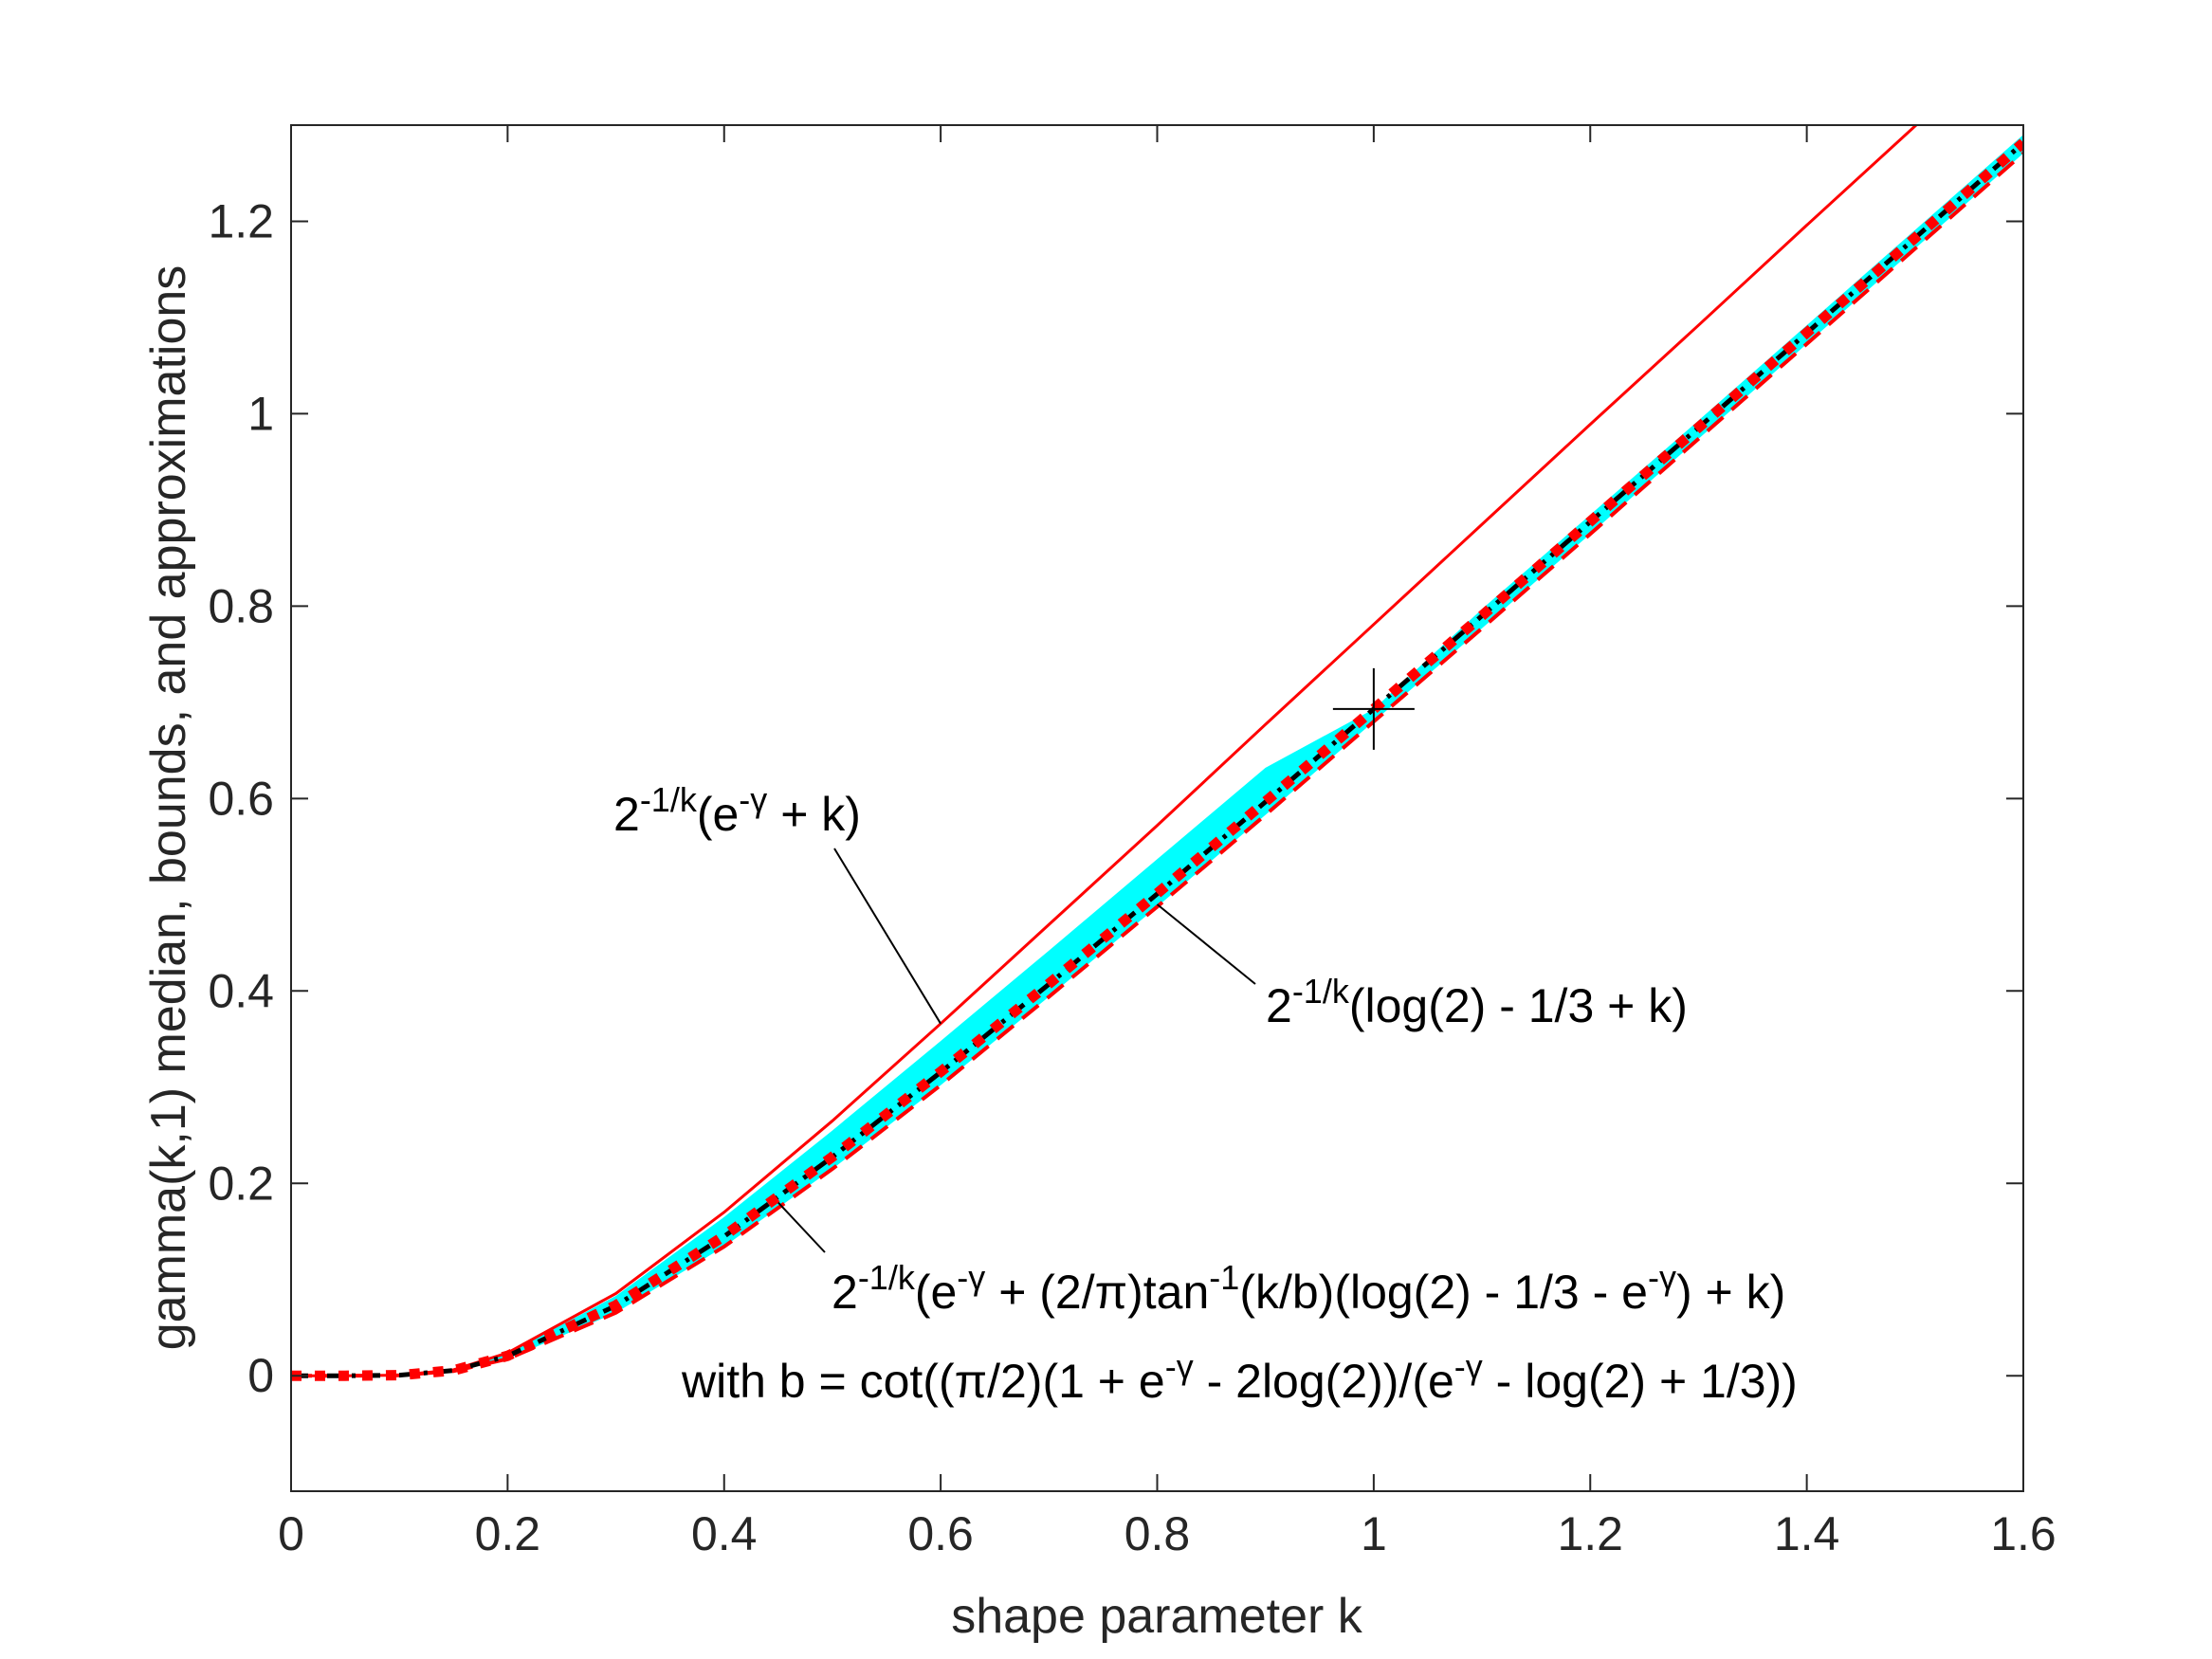 This screenshot has height=1659, width=2212. What do you see at coordinates (1374, 1533) in the screenshot?
I see `x-tick-label: 1` at bounding box center [1374, 1533].